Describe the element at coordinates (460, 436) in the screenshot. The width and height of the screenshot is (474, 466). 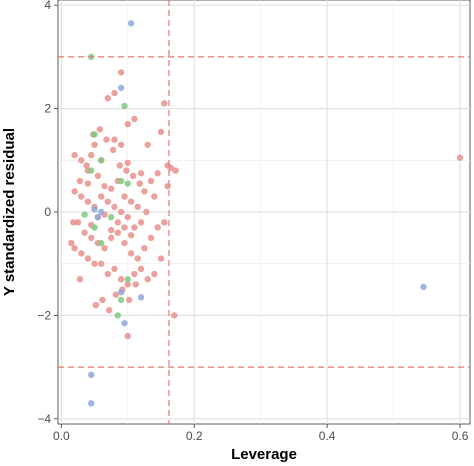
I see `x-tick-label: 0.6` at that location.